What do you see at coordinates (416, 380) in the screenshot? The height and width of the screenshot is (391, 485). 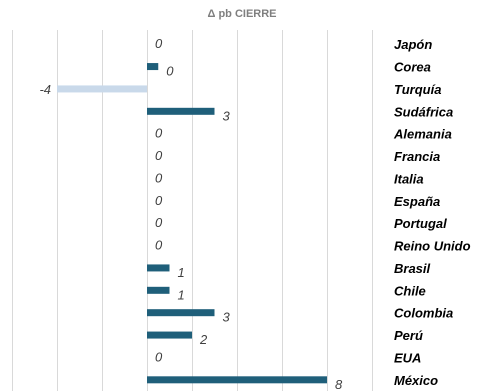 I see `category-label: México` at bounding box center [416, 380].